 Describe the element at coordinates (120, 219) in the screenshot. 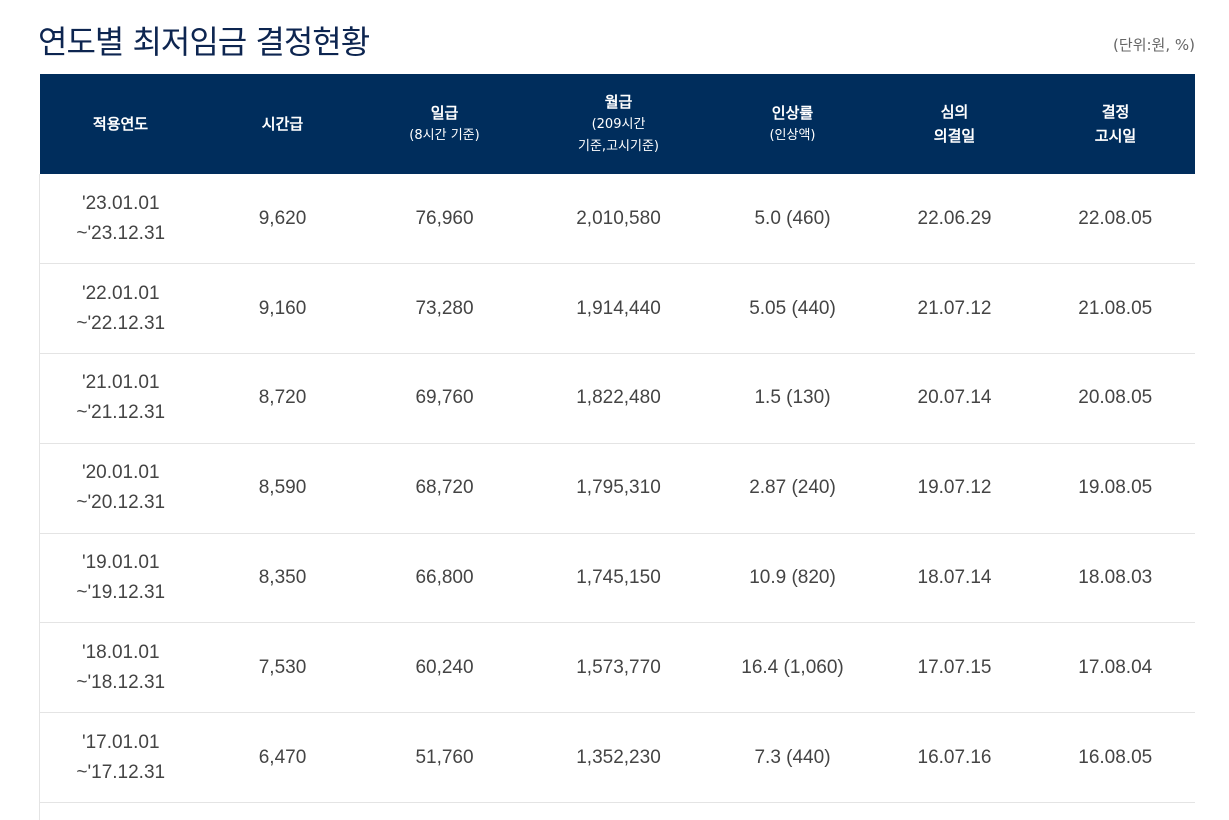

I see `cell-period: '23.01.01 ~'23.12.31` at that location.